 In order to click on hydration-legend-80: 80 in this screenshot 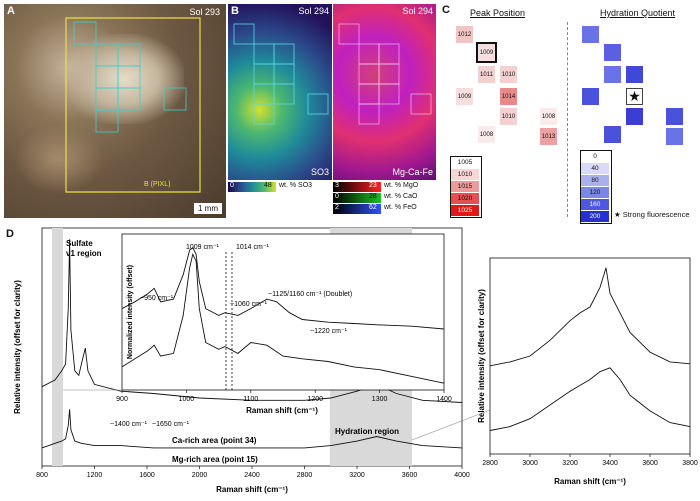, I will do `click(595, 180)`.